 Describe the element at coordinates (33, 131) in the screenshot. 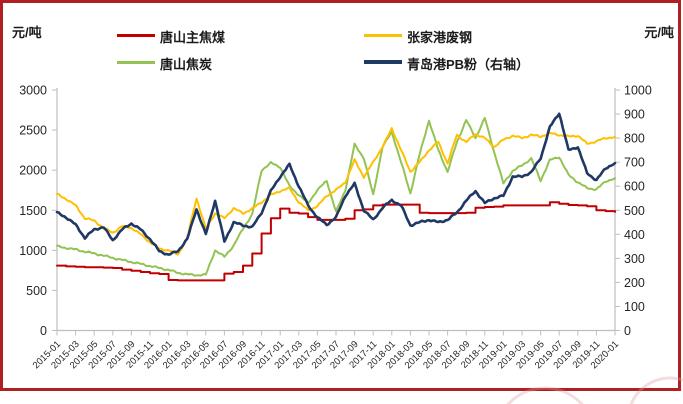

I see `left-axis-tick-label: 2500` at that location.